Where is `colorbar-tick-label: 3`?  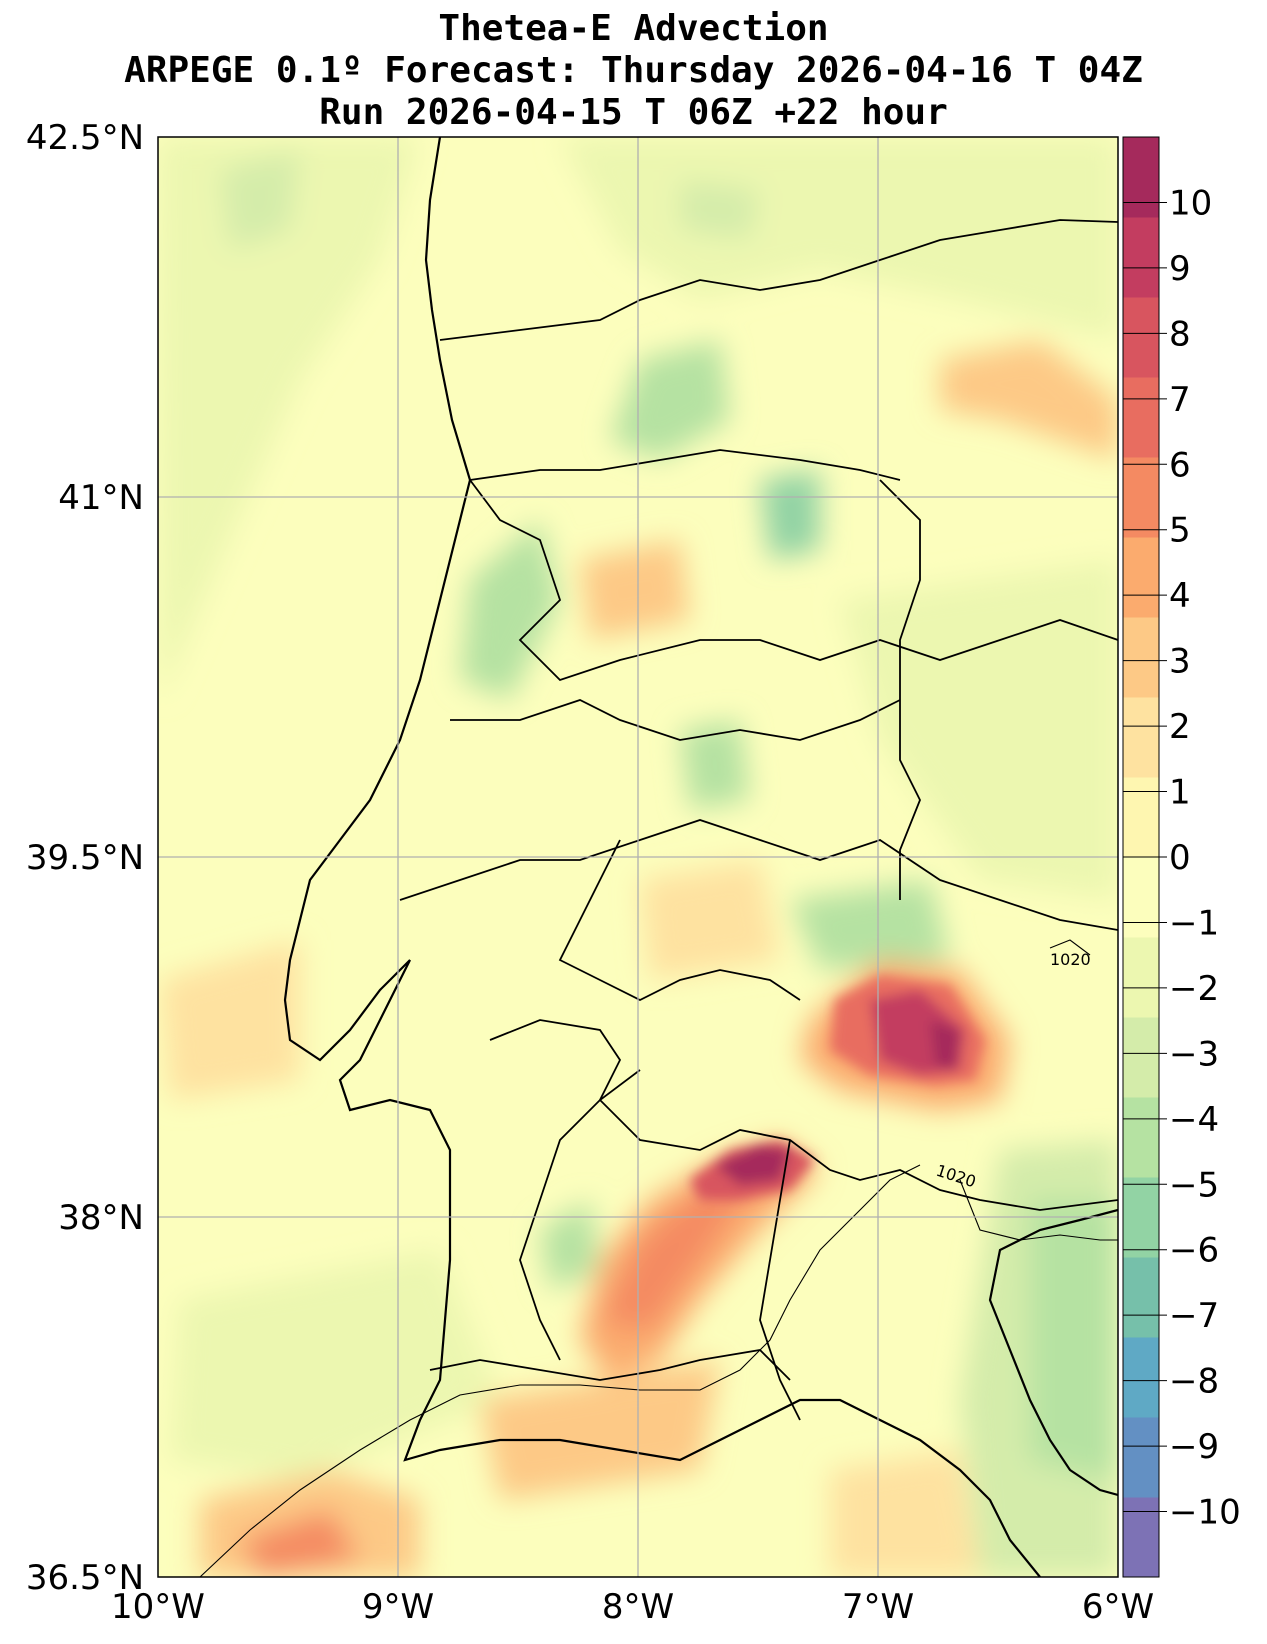
colorbar-tick-label: 3 is located at coordinates (1180, 662).